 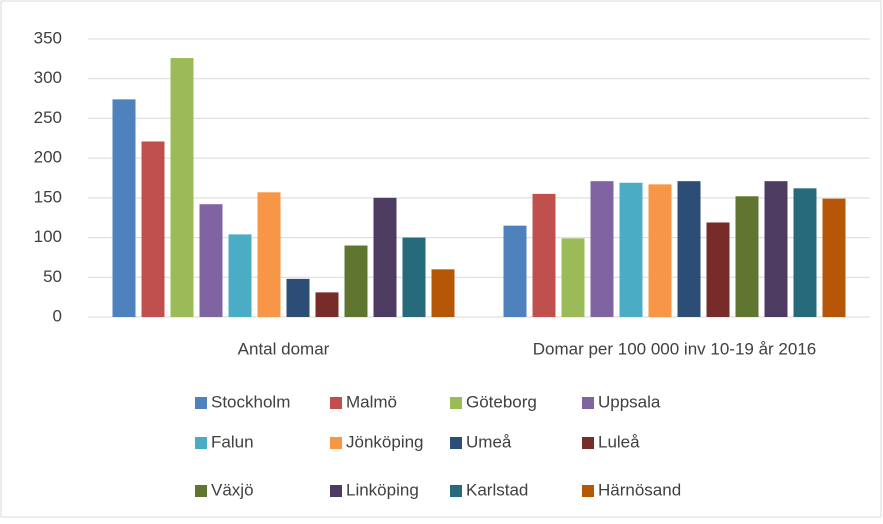 What do you see at coordinates (52, 276) in the screenshot?
I see `y-tick-label: 50` at bounding box center [52, 276].